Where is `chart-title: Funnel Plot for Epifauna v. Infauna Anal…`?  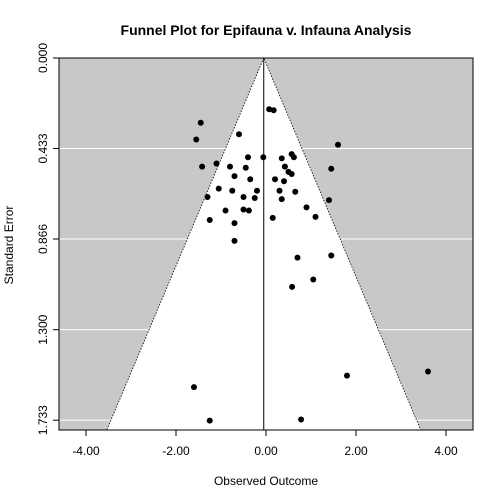 chart-title: Funnel Plot for Epifauna v. Infauna Anal… is located at coordinates (266, 30).